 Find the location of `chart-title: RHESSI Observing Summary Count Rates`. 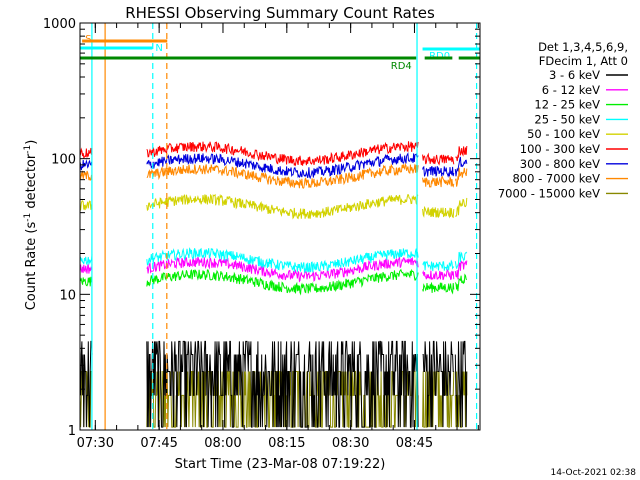

chart-title: RHESSI Observing Summary Count Rates is located at coordinates (280, 13).